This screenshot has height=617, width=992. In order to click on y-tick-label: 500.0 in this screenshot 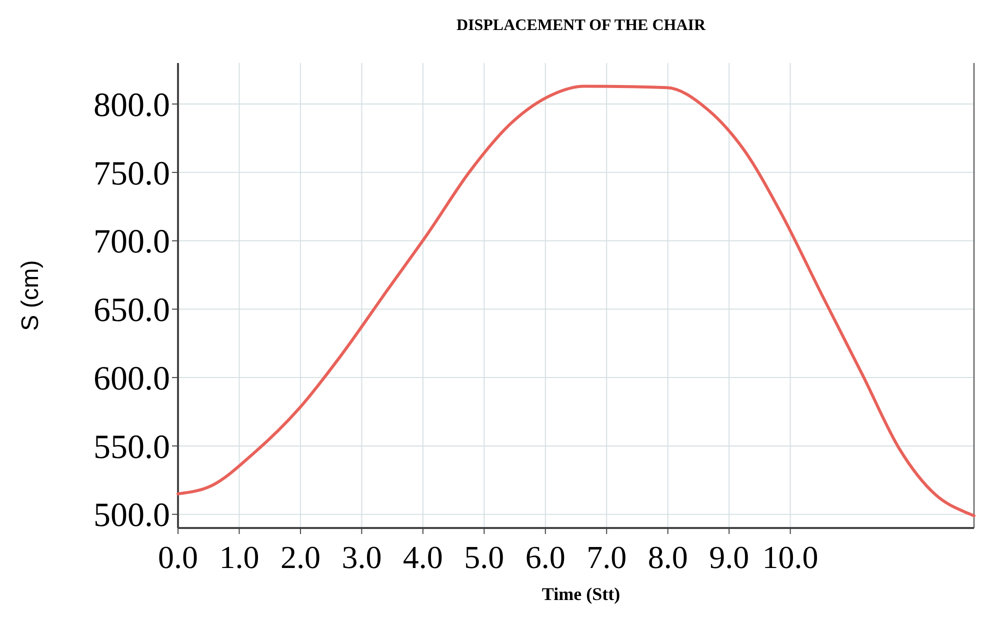, I will do `click(132, 515)`.